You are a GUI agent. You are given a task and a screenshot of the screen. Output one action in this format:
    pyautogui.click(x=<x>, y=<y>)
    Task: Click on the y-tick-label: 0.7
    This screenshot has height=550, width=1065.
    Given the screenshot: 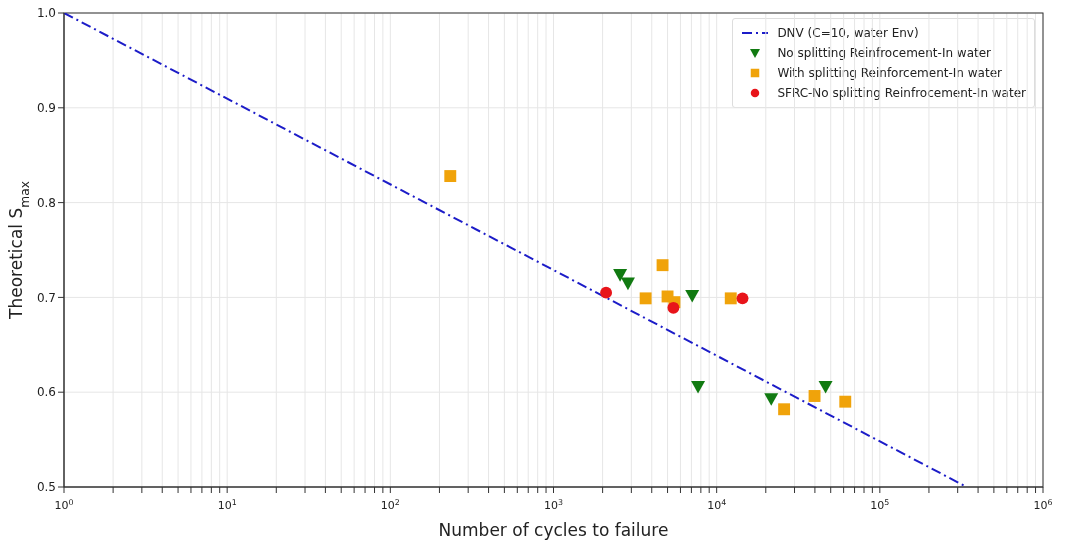 What is the action you would take?
    pyautogui.click(x=46, y=297)
    